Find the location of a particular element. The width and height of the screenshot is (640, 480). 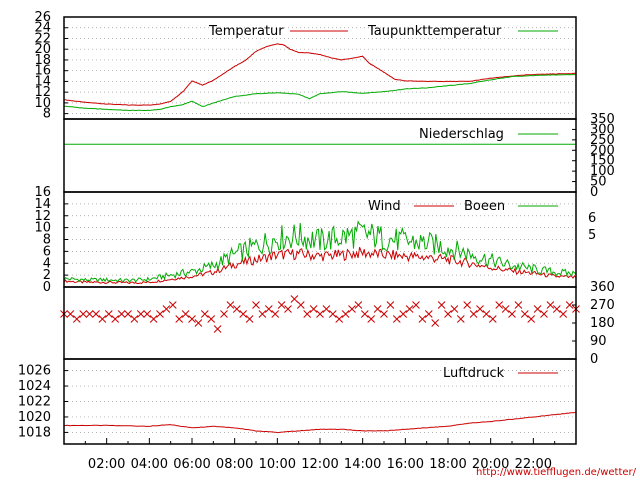

x-tick-label: 22:00 is located at coordinates (533, 464).